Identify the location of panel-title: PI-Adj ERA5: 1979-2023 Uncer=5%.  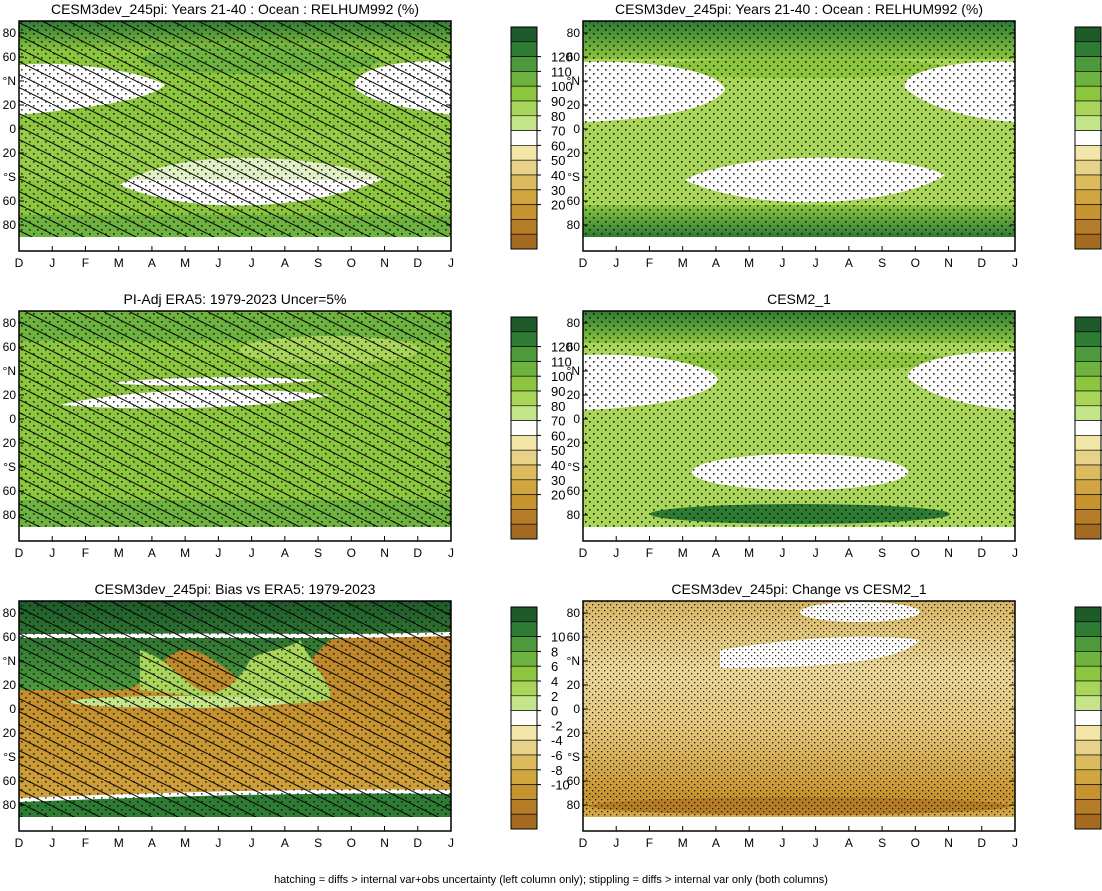
(235, 299).